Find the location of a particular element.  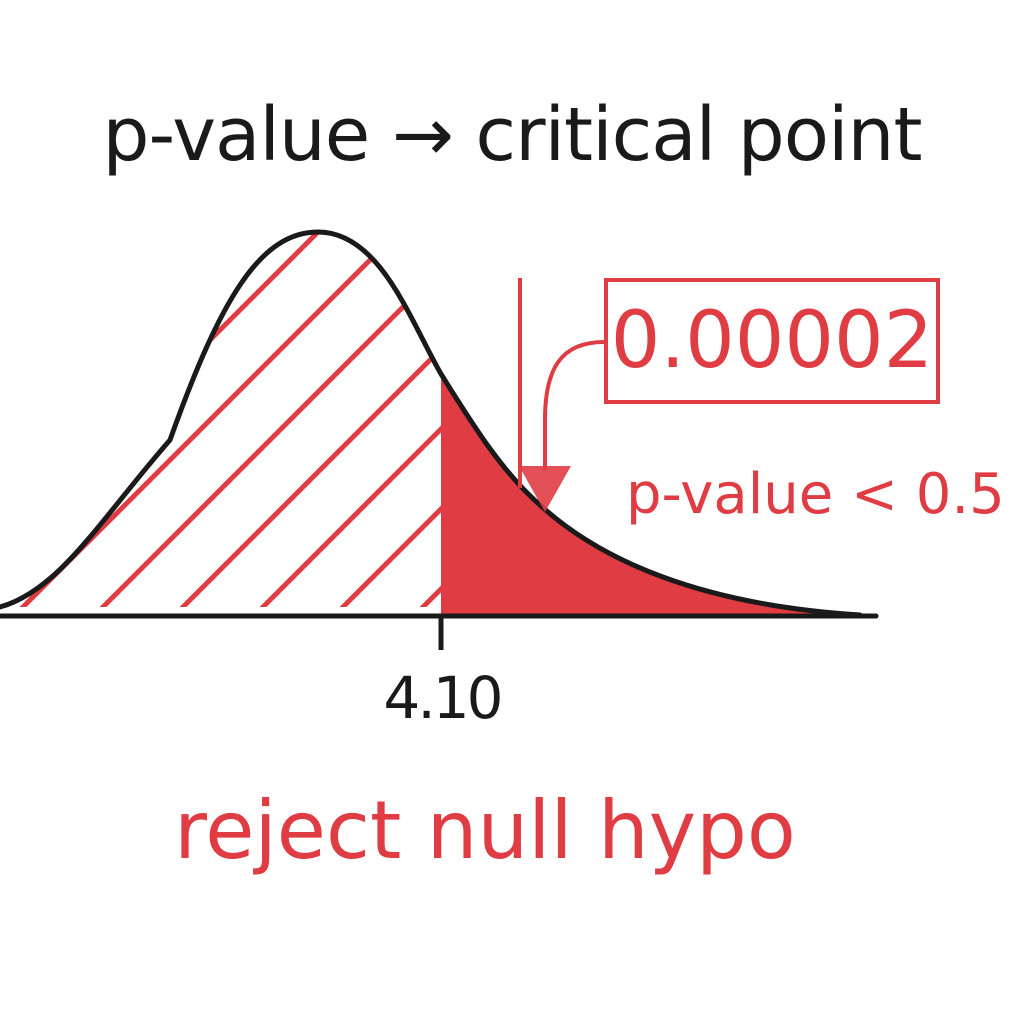

comparison-text: p-value < 0.5 is located at coordinates (815, 494).